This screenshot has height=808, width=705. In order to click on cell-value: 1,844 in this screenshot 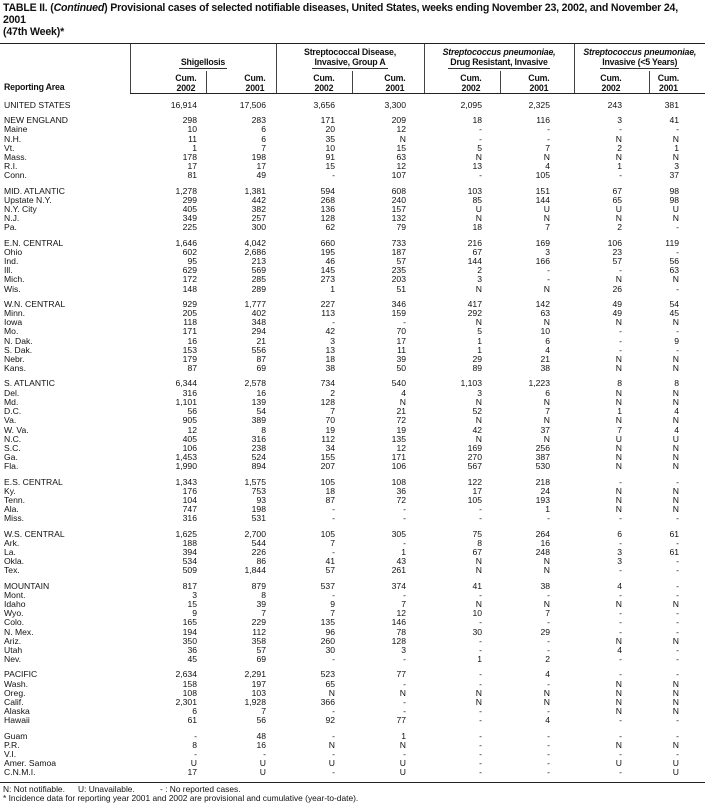, I will do `click(255, 570)`.